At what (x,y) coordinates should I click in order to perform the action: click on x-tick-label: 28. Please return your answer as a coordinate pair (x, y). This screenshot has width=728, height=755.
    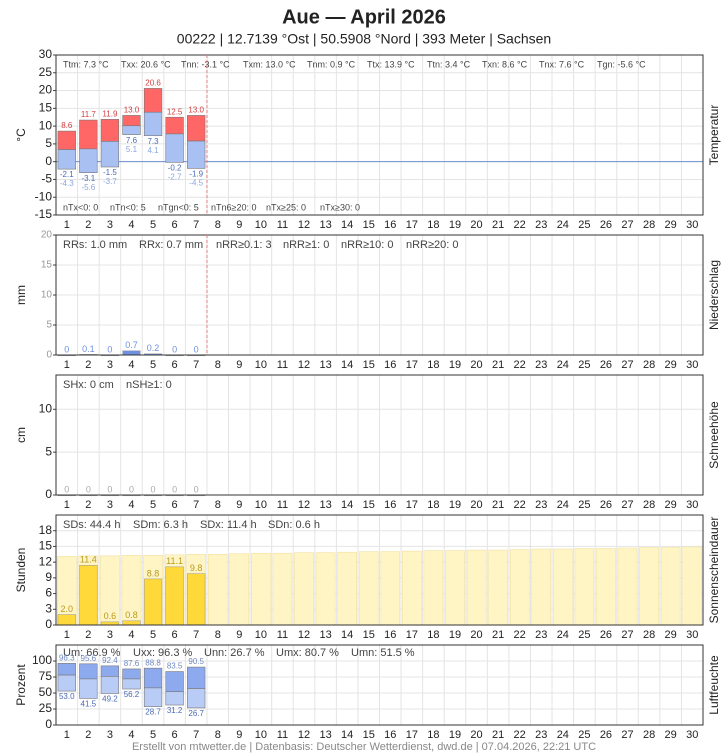
    Looking at the image, I should click on (649, 505).